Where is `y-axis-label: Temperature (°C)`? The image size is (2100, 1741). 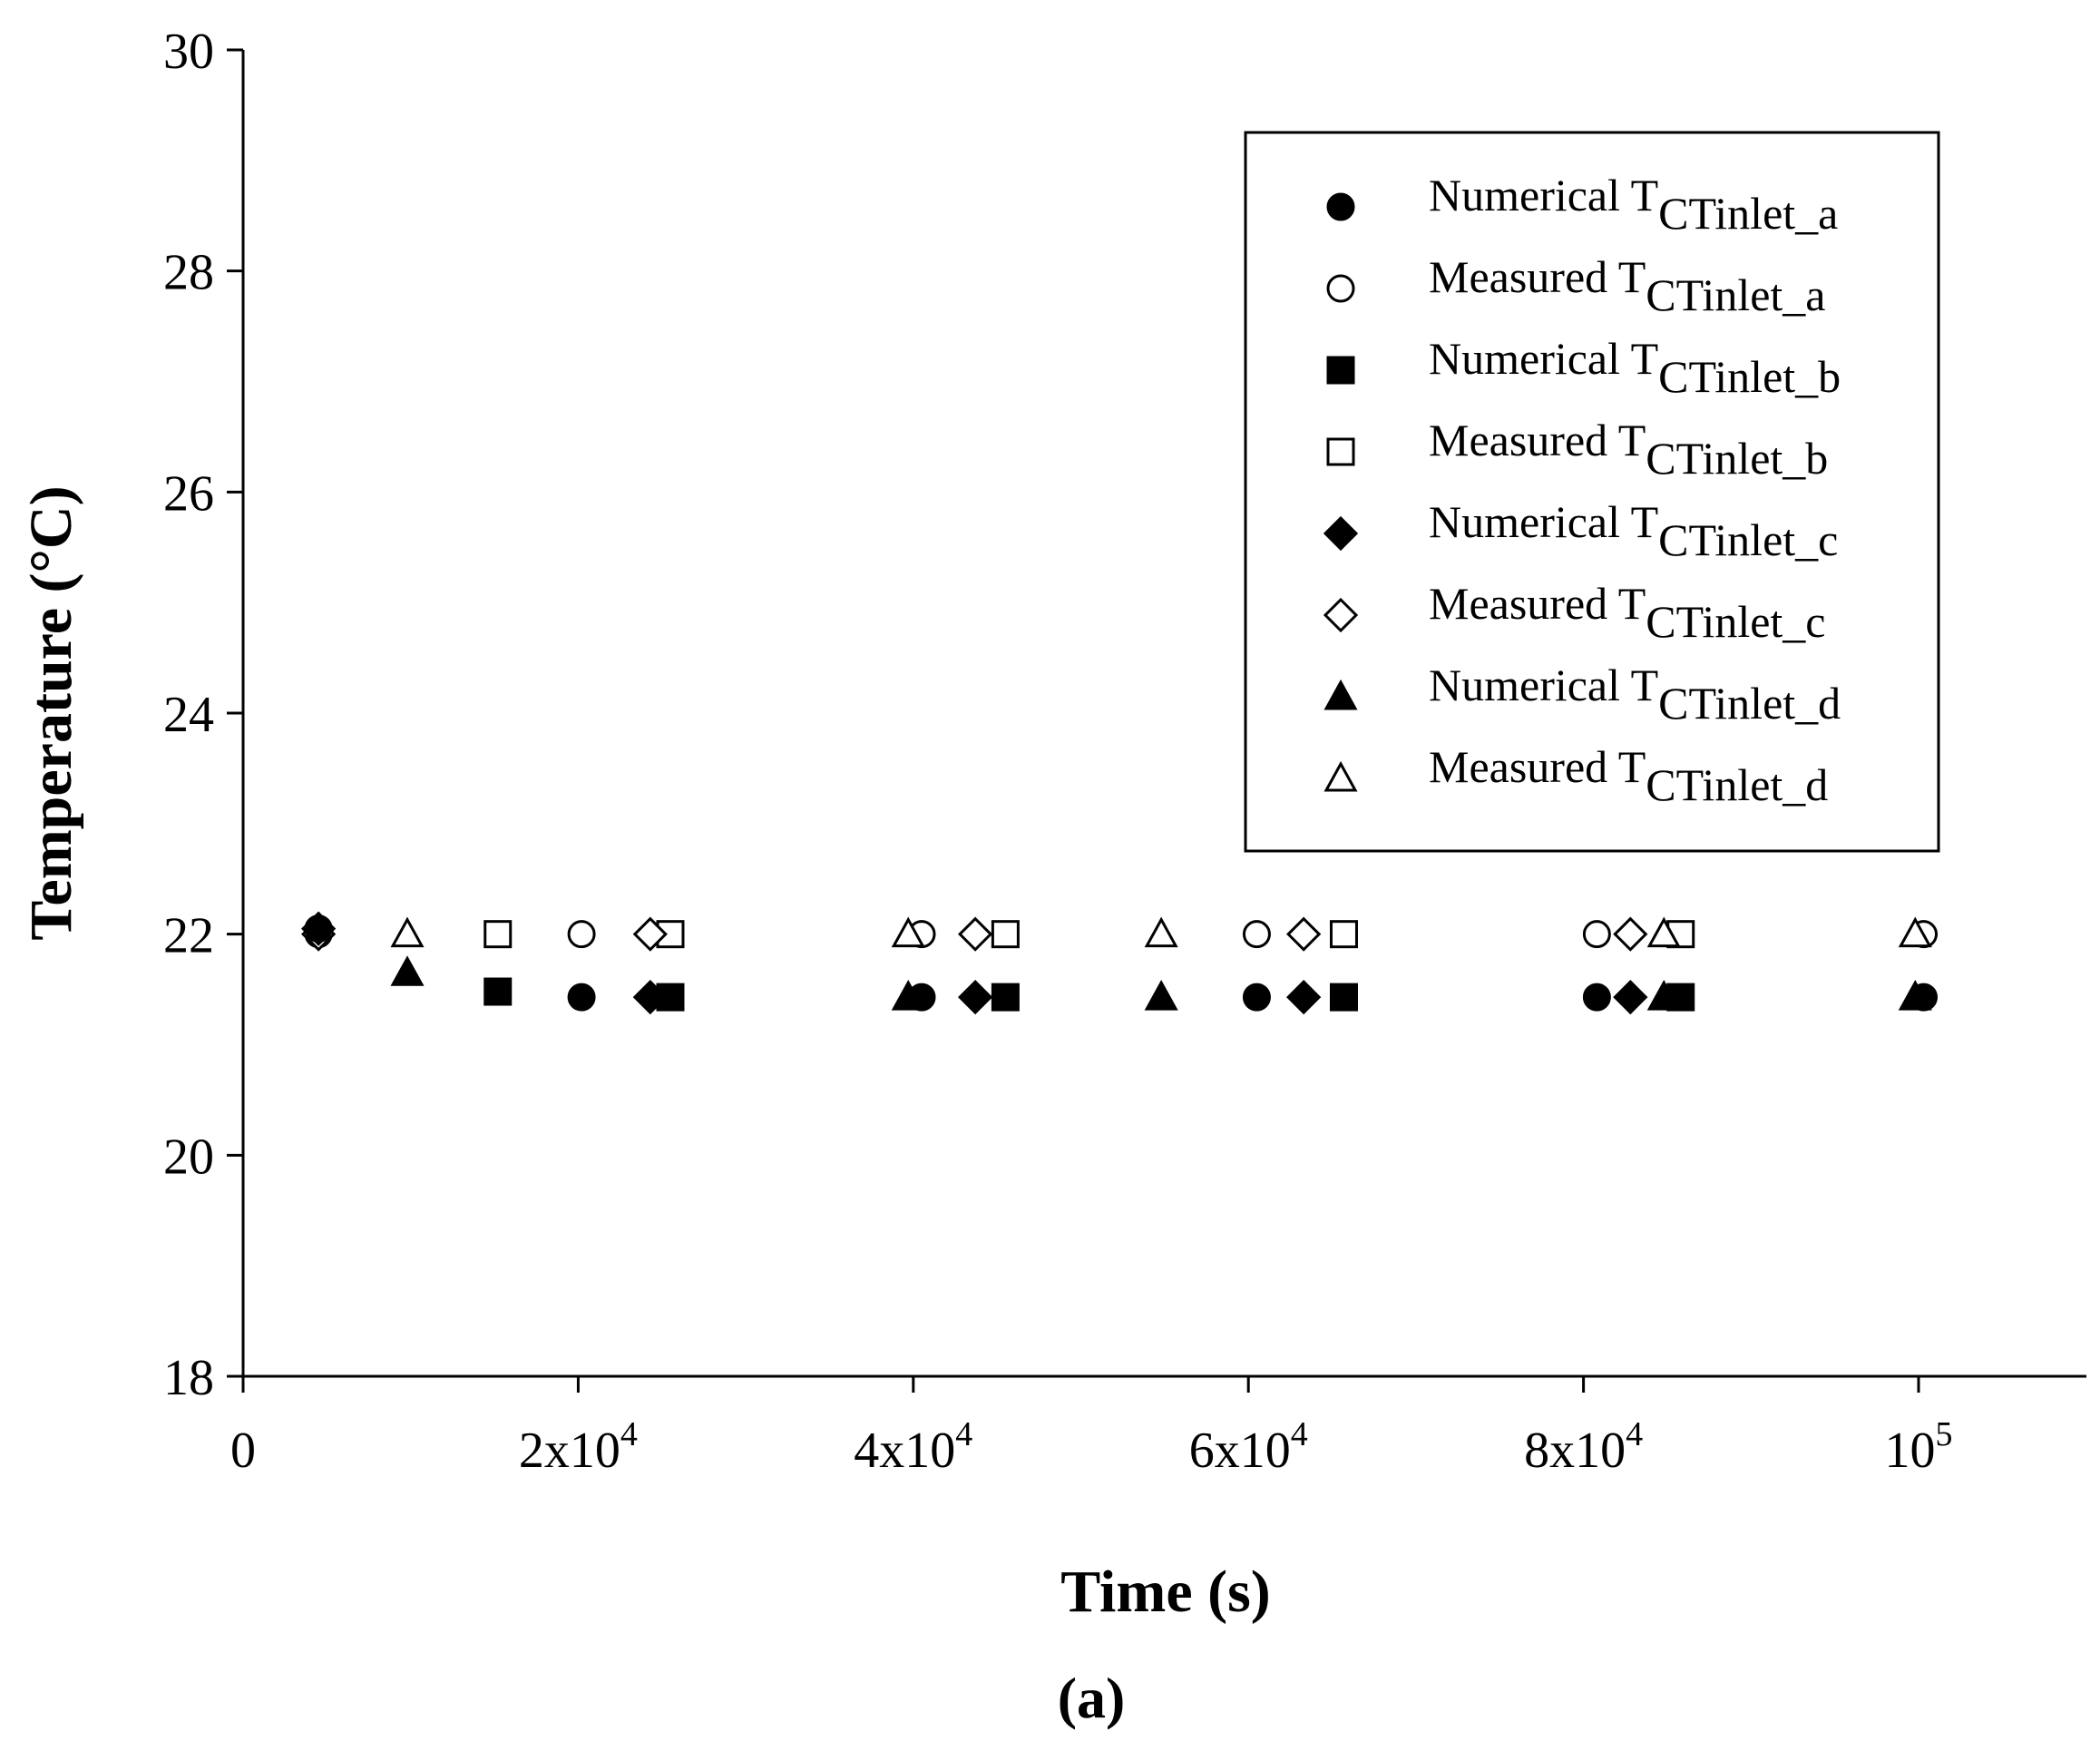 y-axis-label: Temperature (°C) is located at coordinates (51, 713).